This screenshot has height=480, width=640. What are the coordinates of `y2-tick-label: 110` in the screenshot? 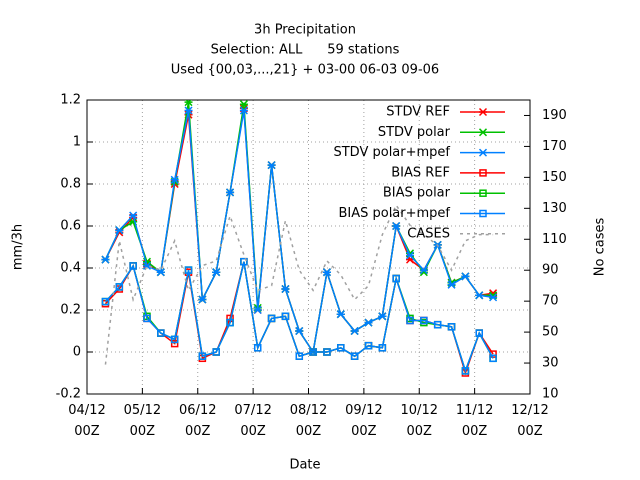 It's located at (554, 239).